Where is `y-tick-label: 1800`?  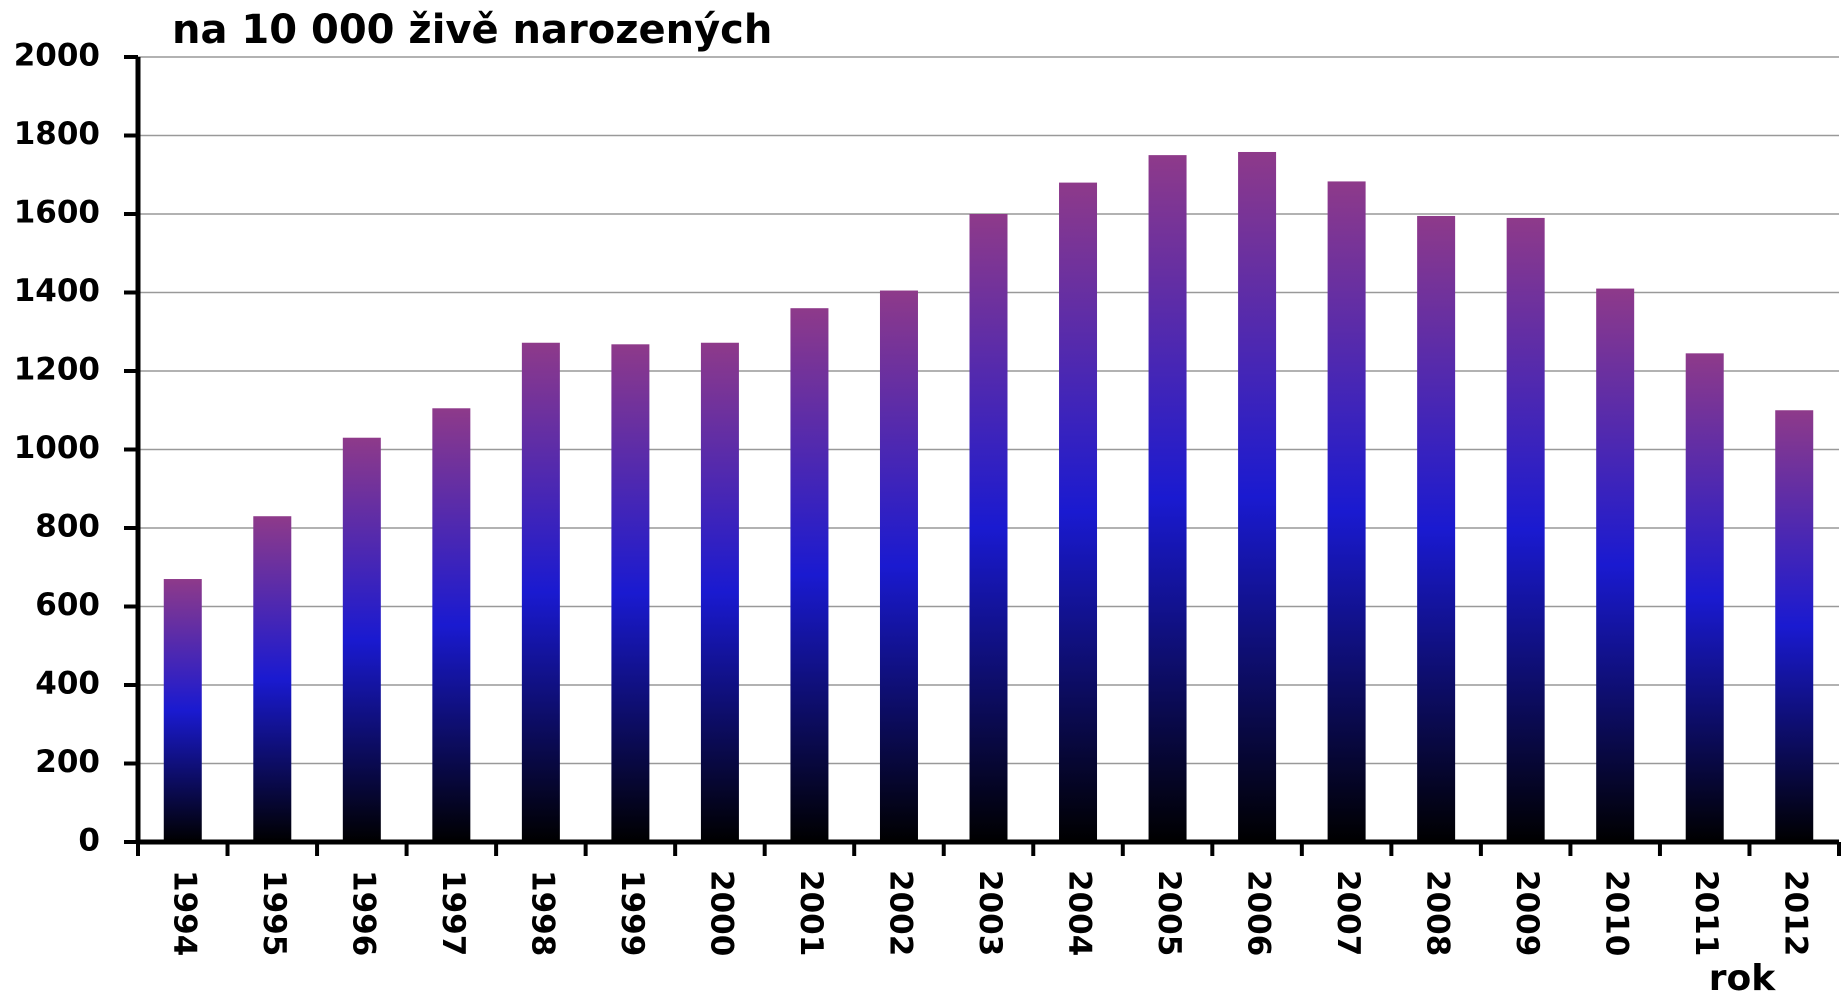
y-tick-label: 1800 is located at coordinates (57, 134).